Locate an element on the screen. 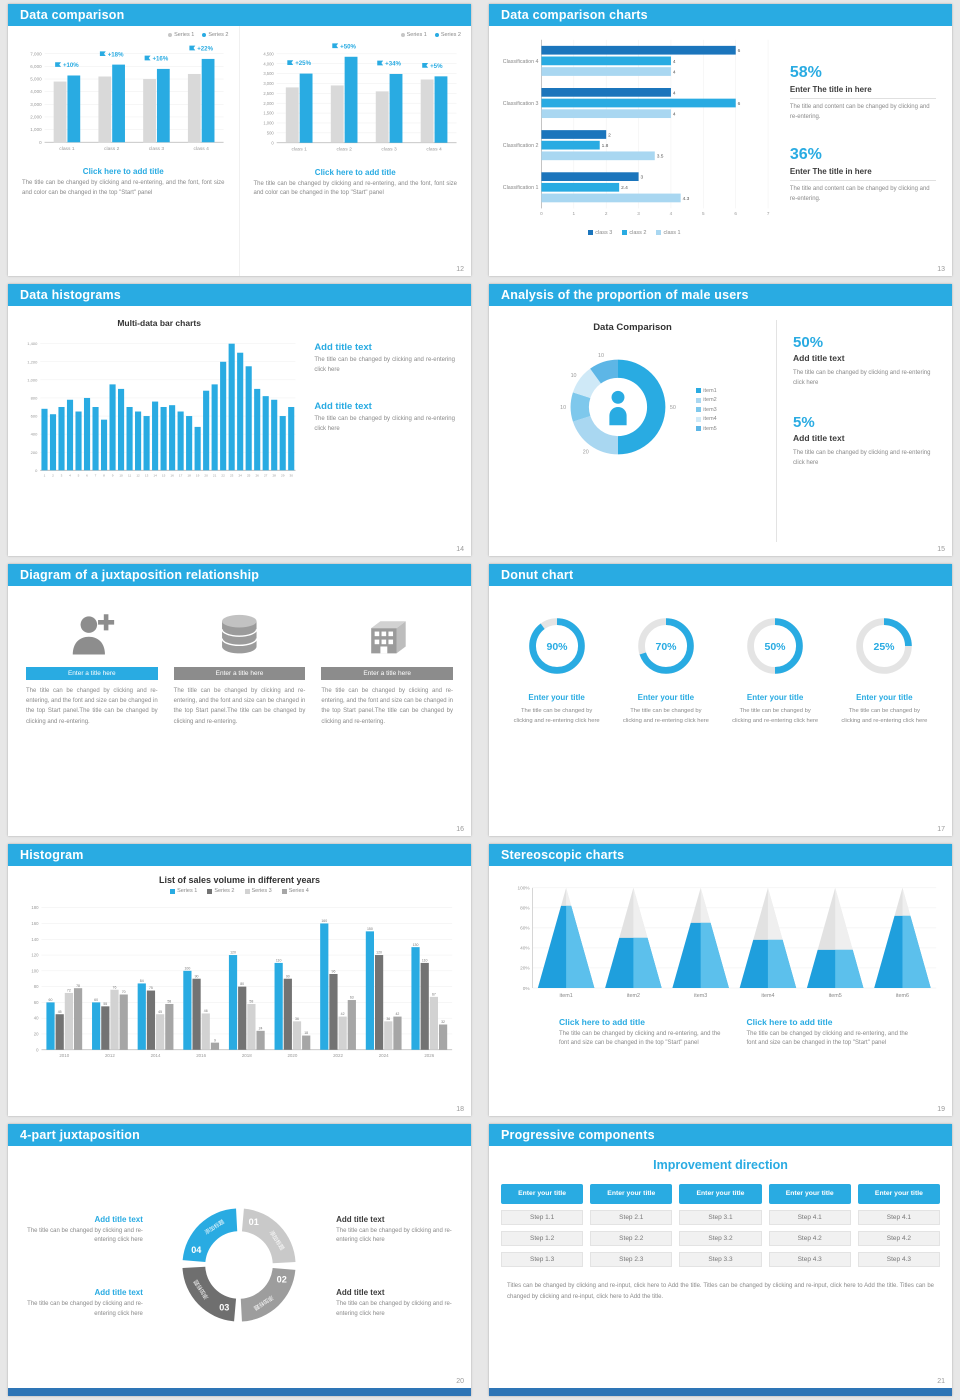  slide-page-number: 16 is located at coordinates (460, 829).